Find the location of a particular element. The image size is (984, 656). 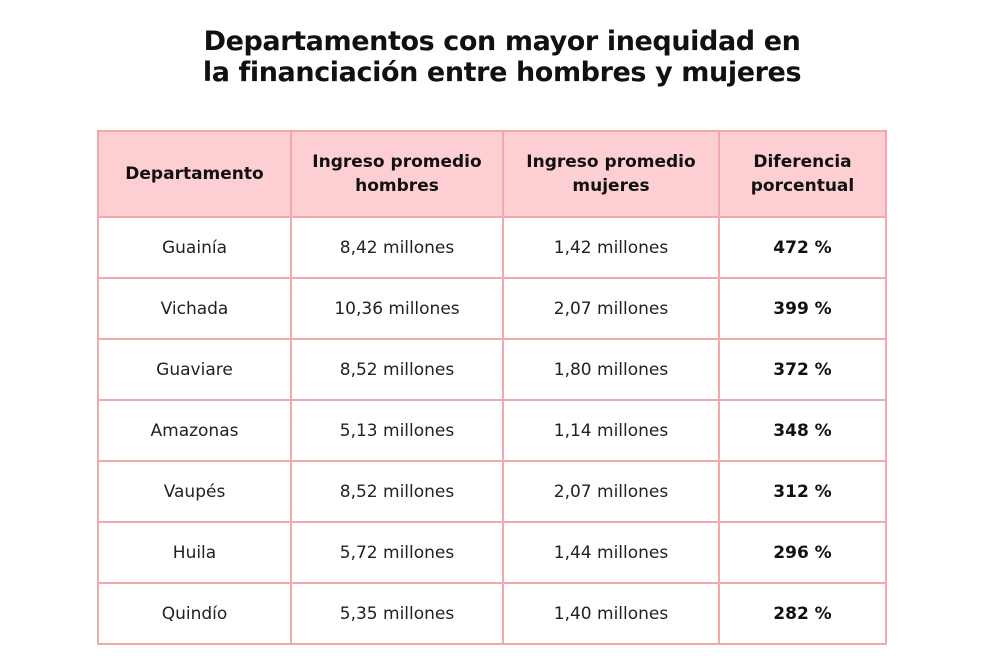

header-ingreso-mujeres: Ingreso promedio mujeres is located at coordinates (611, 174).